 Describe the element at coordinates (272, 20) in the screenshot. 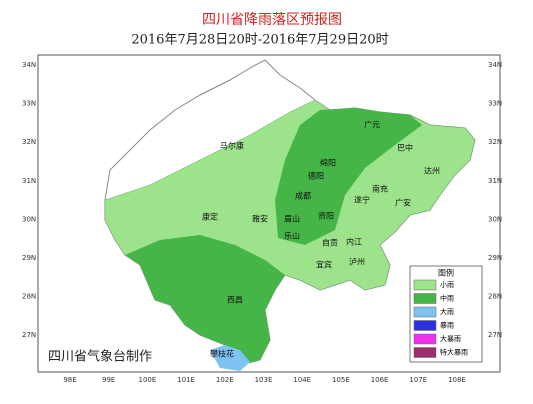

I see `title: 四川省降雨落区预报图` at that location.